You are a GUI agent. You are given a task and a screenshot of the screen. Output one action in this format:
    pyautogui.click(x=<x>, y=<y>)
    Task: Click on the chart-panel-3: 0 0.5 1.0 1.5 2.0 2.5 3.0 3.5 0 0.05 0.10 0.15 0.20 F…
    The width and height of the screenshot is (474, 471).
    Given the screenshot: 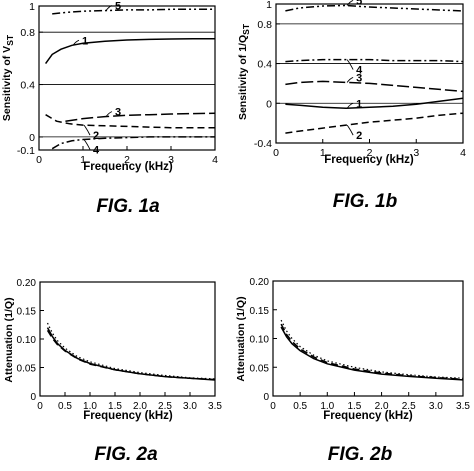 What is the action you would take?
    pyautogui.click(x=112, y=350)
    